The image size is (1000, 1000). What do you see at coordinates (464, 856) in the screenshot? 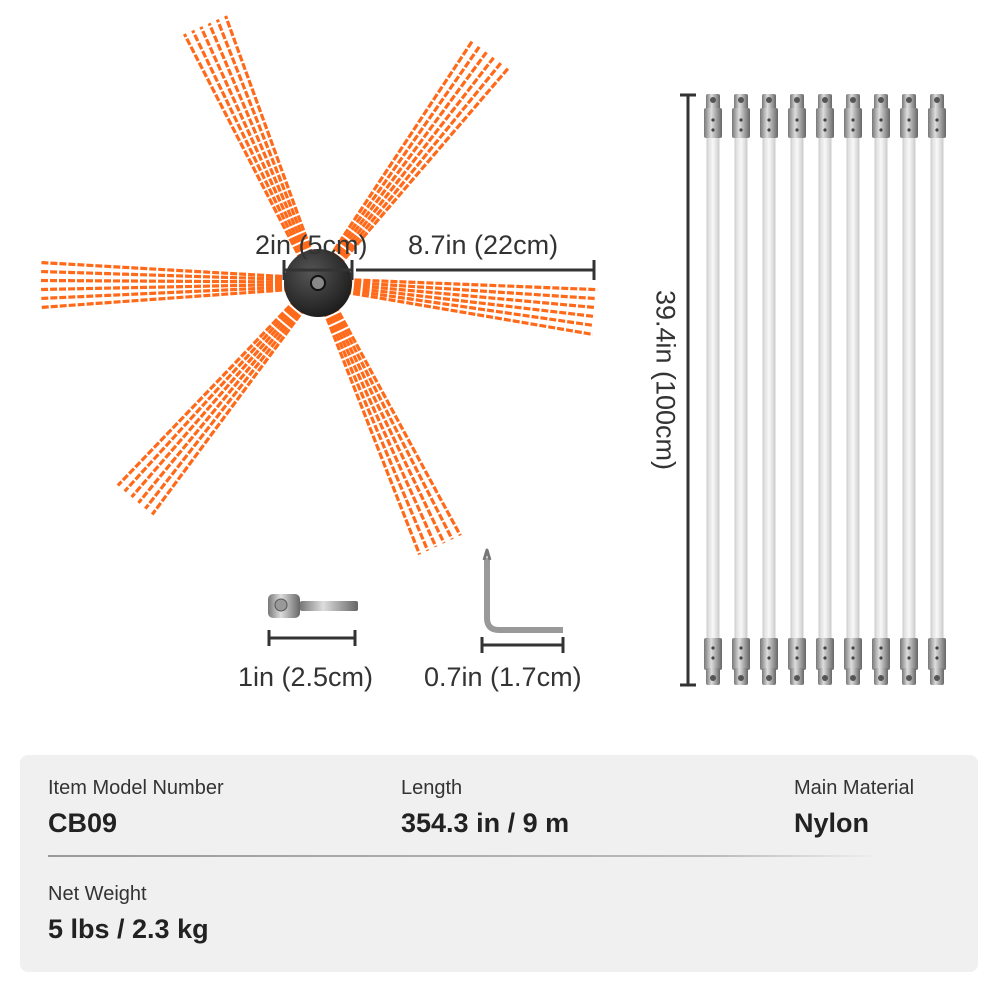
I see `spec-divider` at bounding box center [464, 856].